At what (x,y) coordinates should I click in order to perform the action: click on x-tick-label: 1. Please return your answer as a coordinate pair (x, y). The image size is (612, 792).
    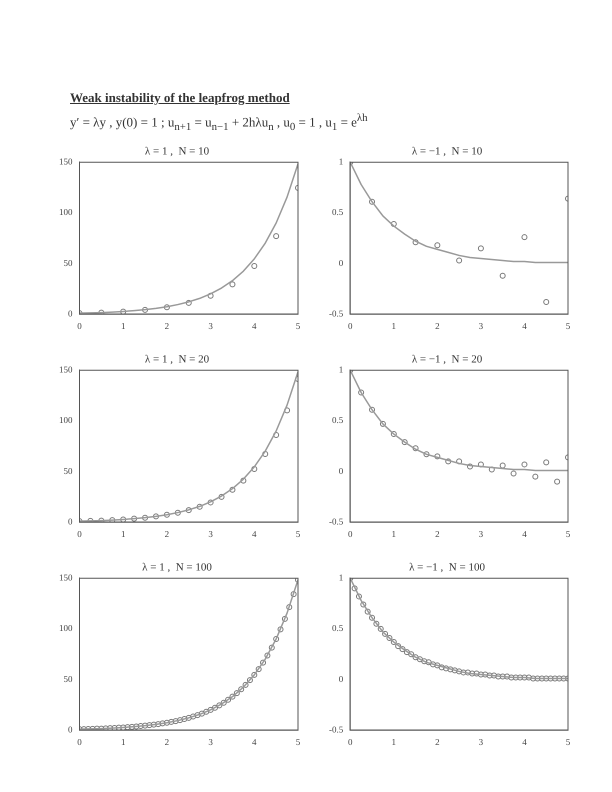
    Looking at the image, I should click on (123, 325).